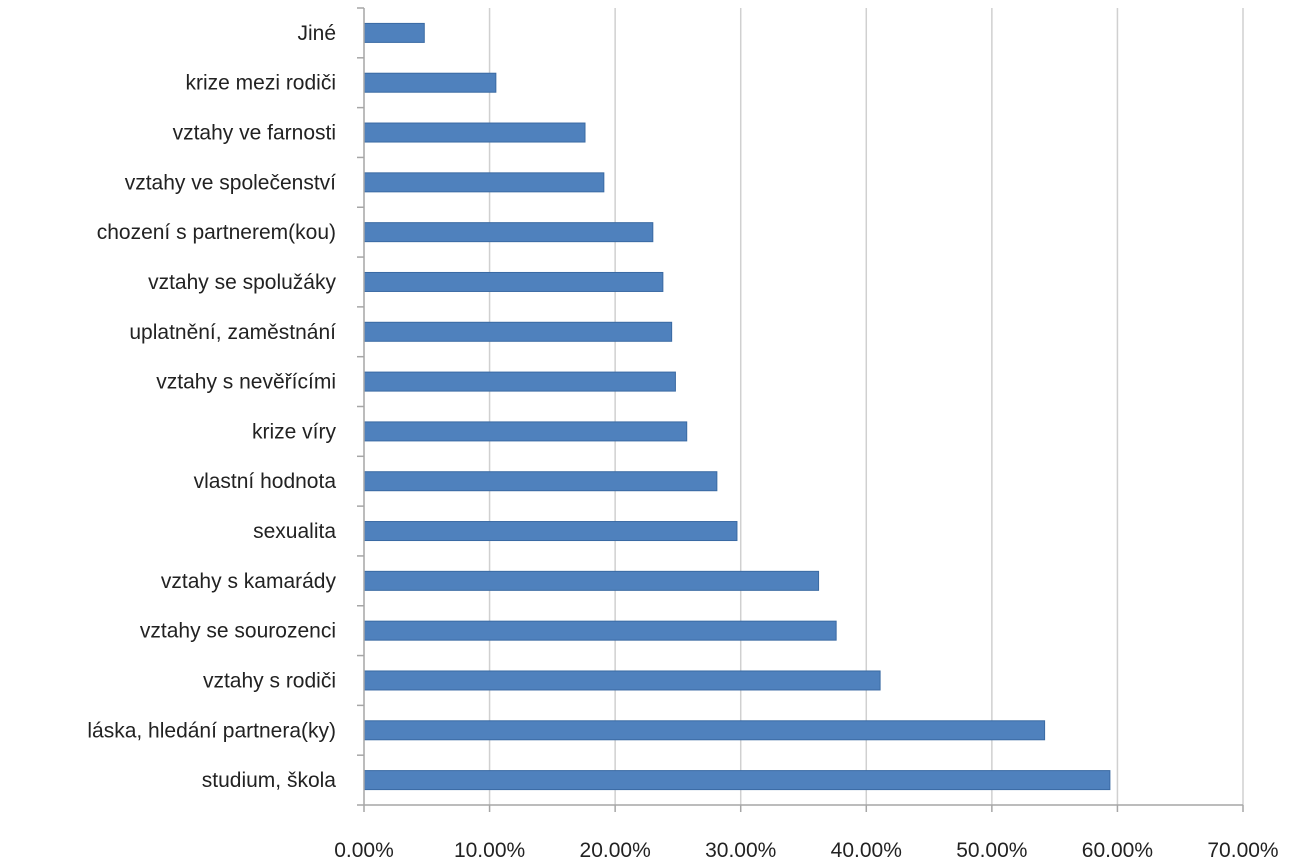 The width and height of the screenshot is (1295, 863). Describe the element at coordinates (1242, 850) in the screenshot. I see `x-tick-label: 70.00%` at that location.